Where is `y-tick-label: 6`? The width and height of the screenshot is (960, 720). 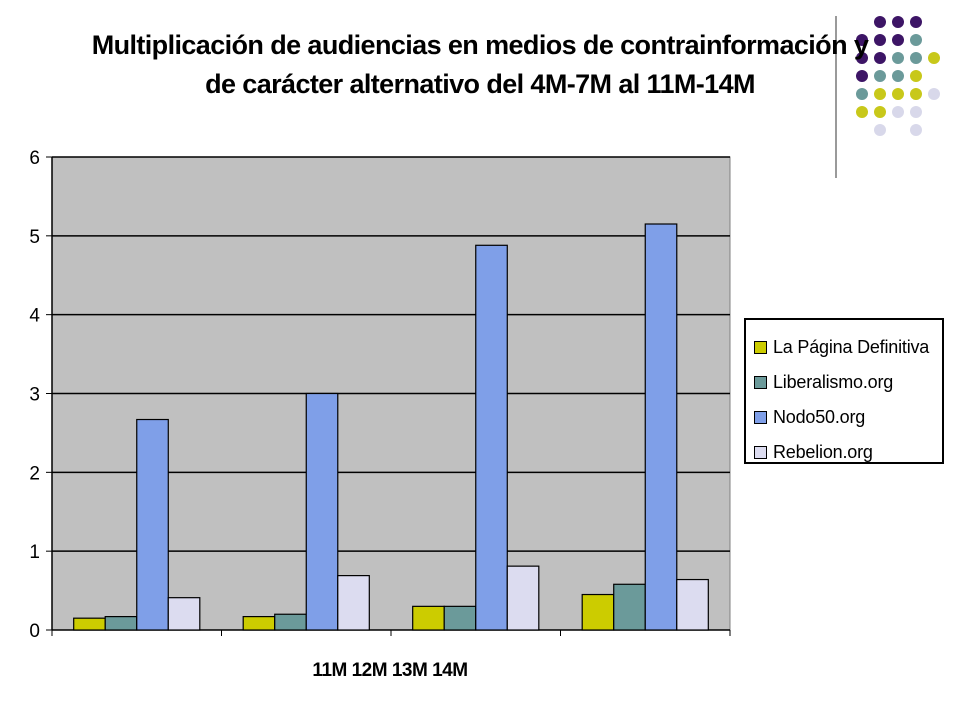 y-tick-label: 6 is located at coordinates (34, 158).